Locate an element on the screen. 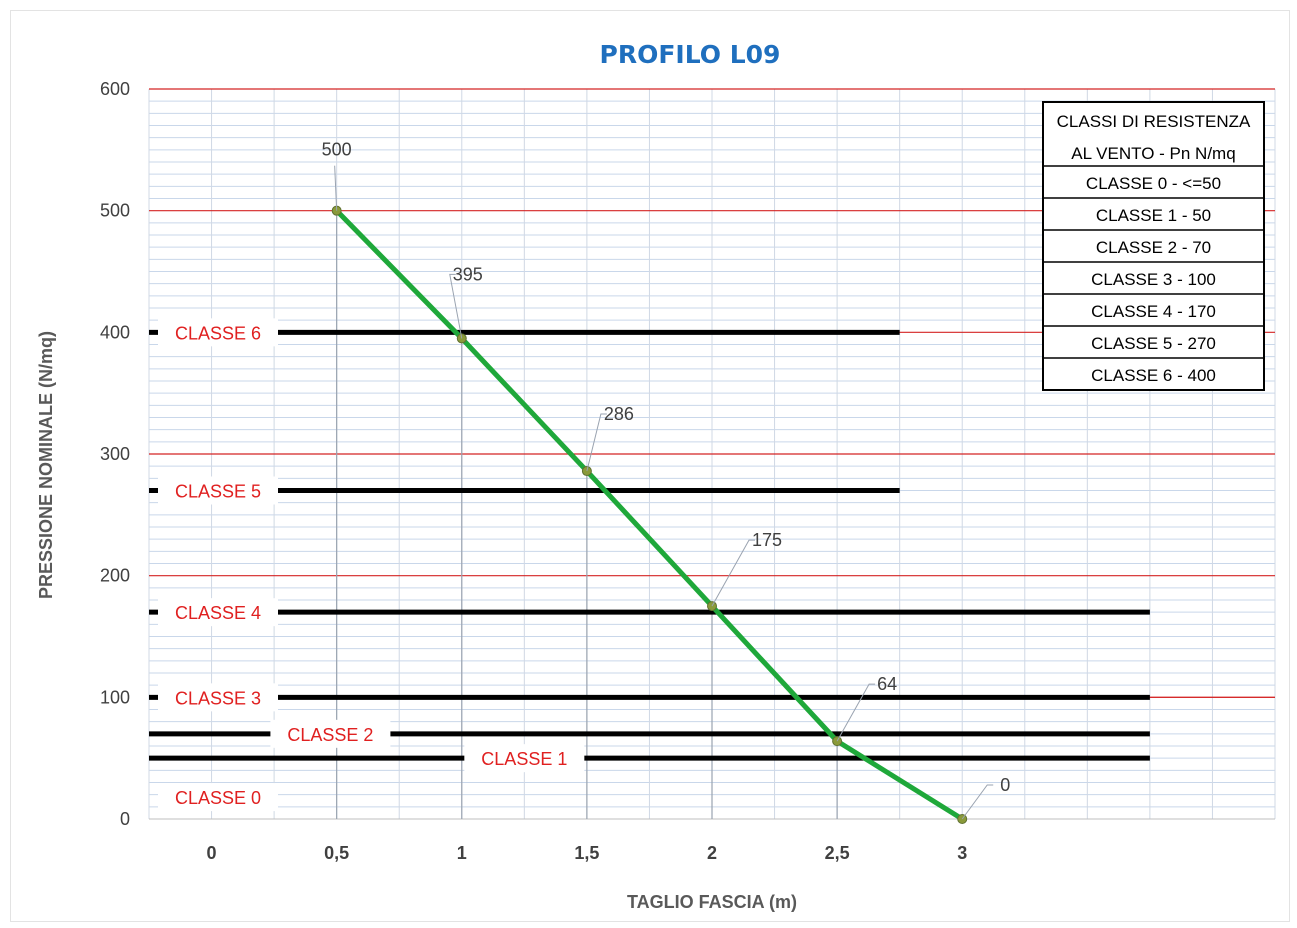  x-tick-label: 1,5 is located at coordinates (586, 853).